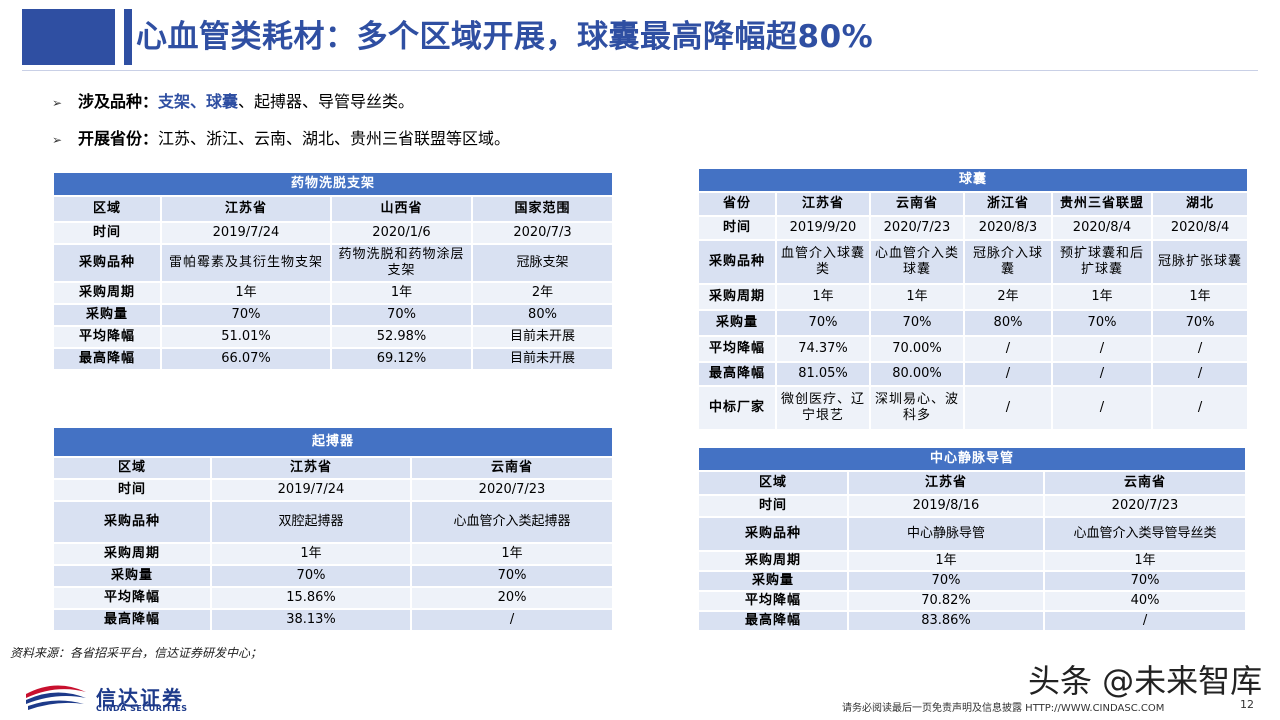 Image resolution: width=1280 pixels, height=720 pixels. Describe the element at coordinates (1200, 204) in the screenshot. I see `table-cell: 湖北` at that location.